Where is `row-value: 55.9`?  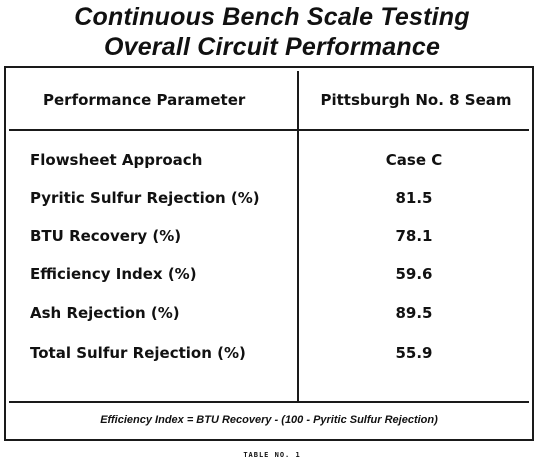
row-value: 55.9 is located at coordinates (414, 353).